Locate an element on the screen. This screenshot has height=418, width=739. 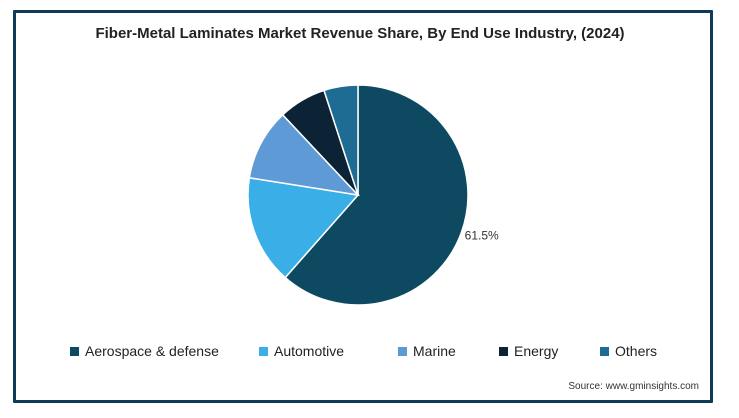
legend-label: Aerospace & defense is located at coordinates (152, 351).